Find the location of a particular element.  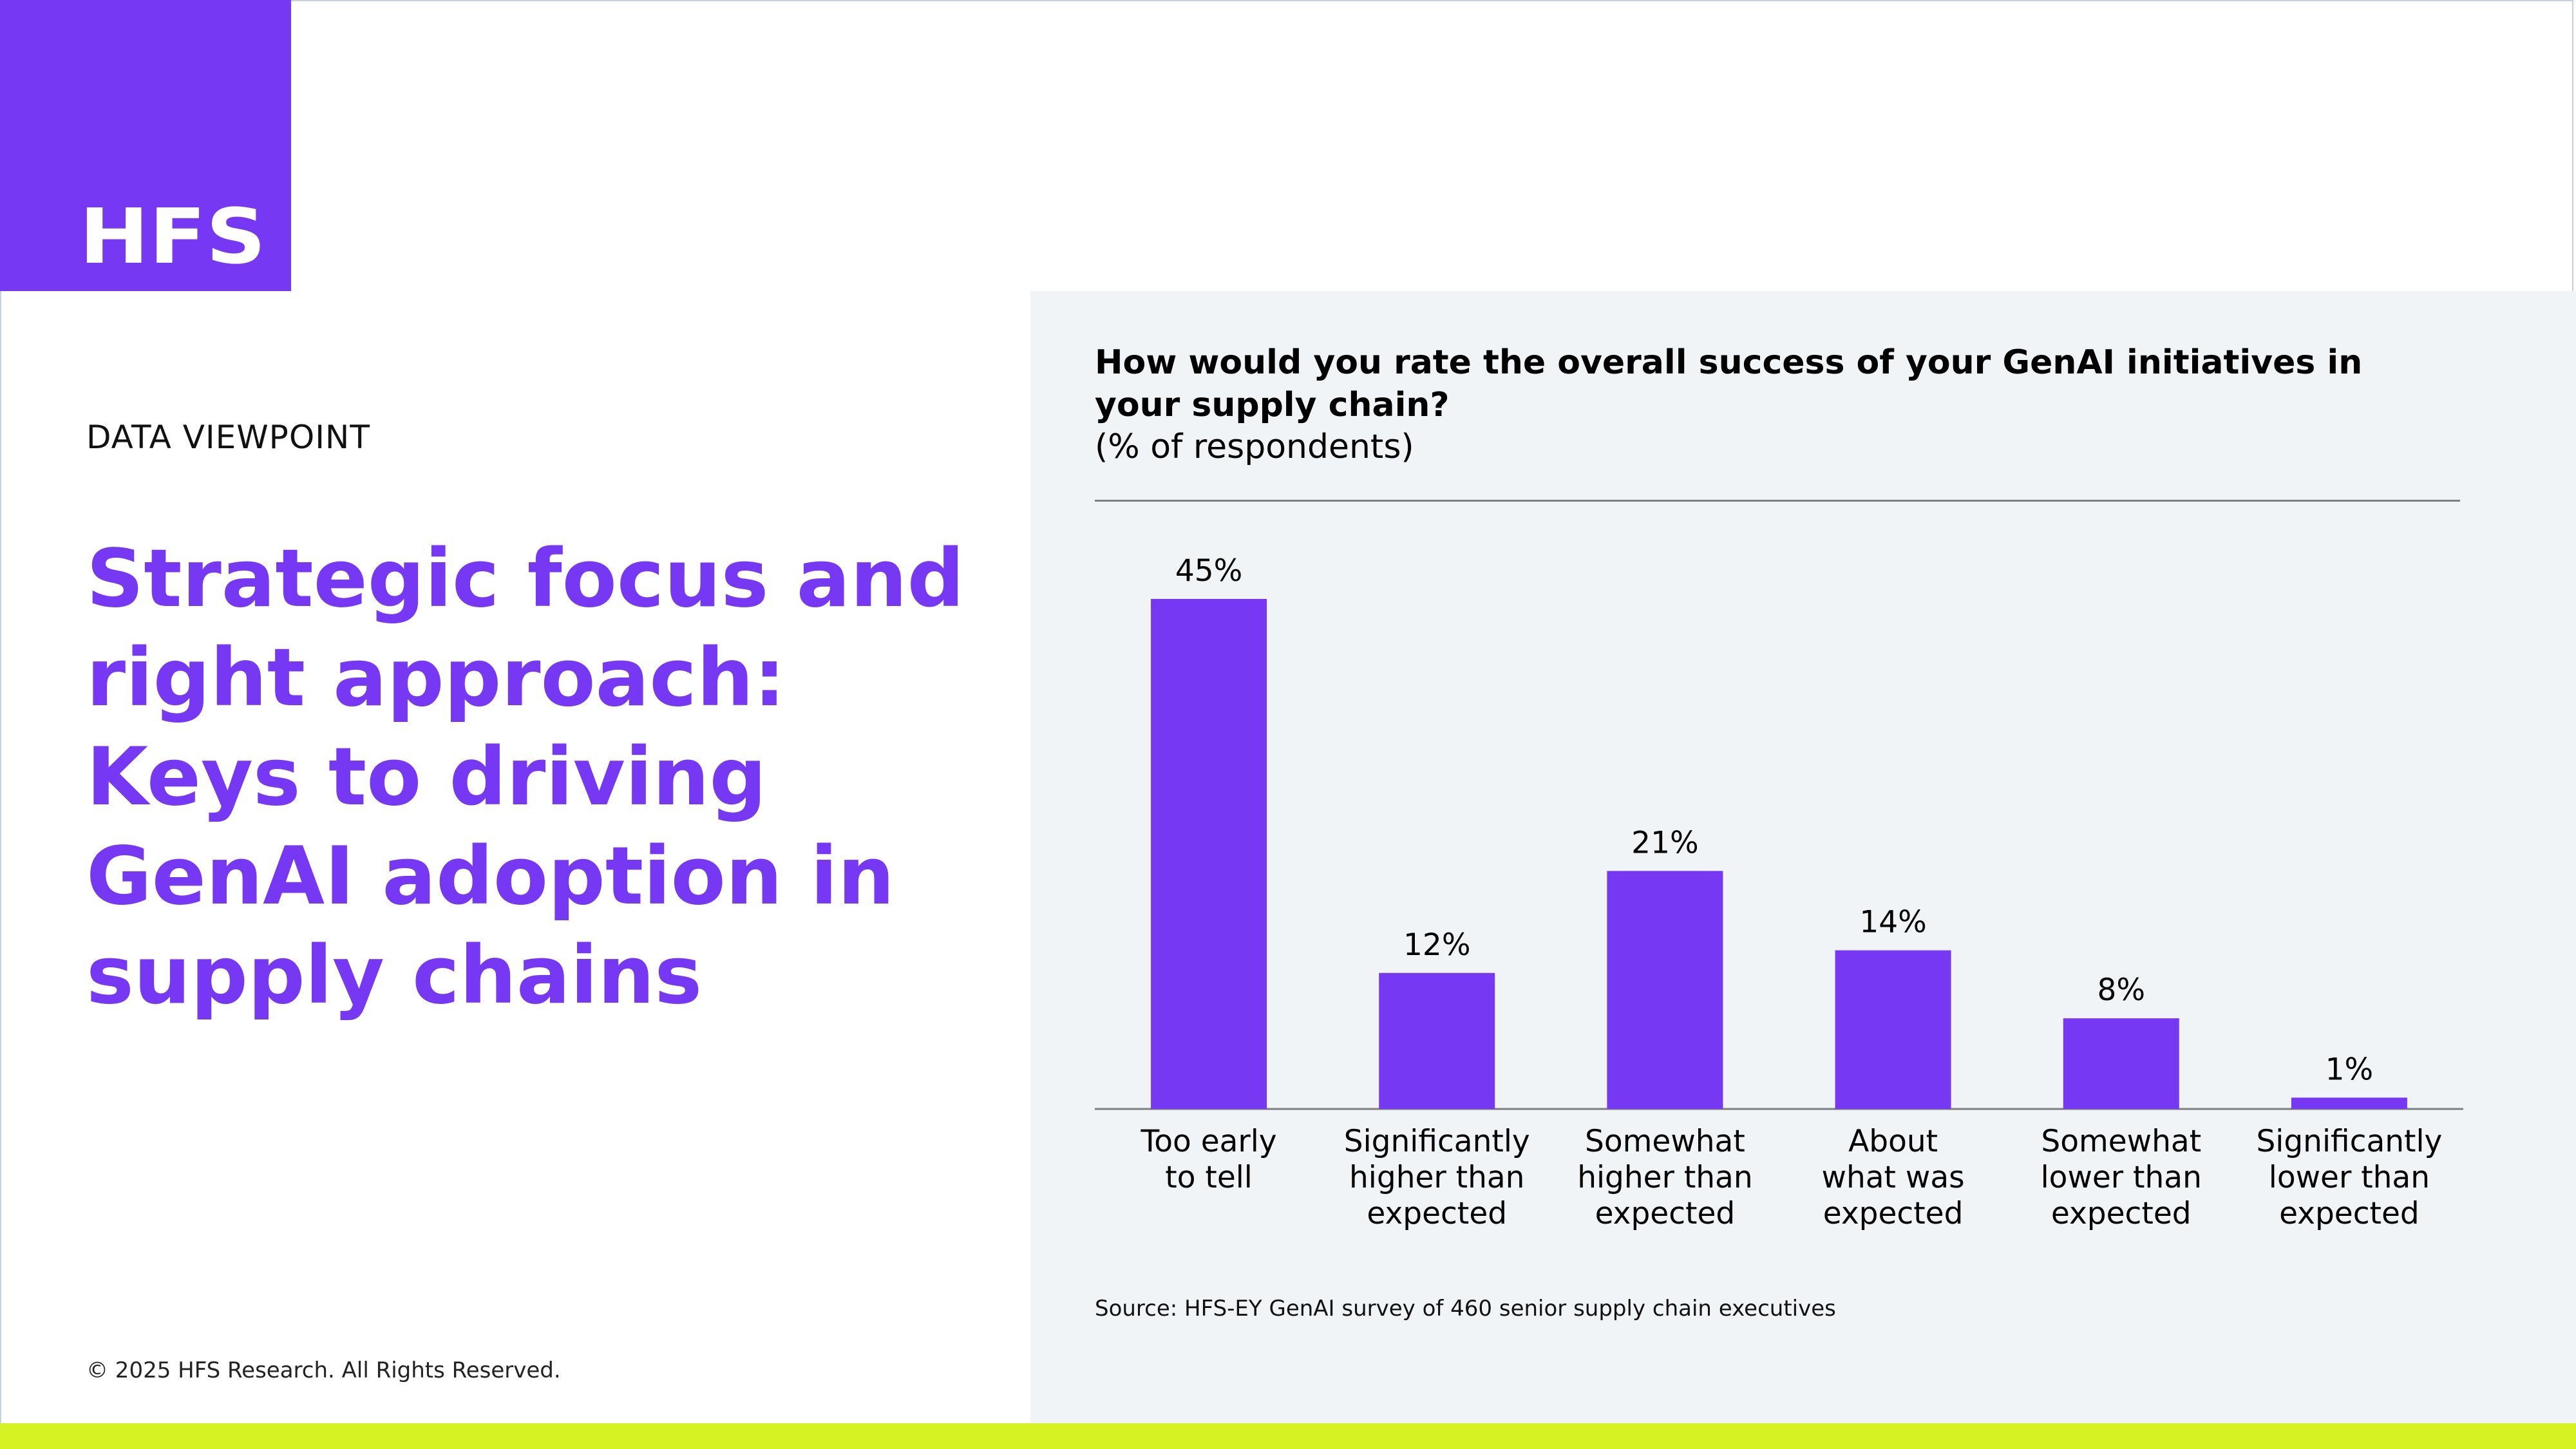

category-label-4: Somewhat lower than expected is located at coordinates (2121, 1177).